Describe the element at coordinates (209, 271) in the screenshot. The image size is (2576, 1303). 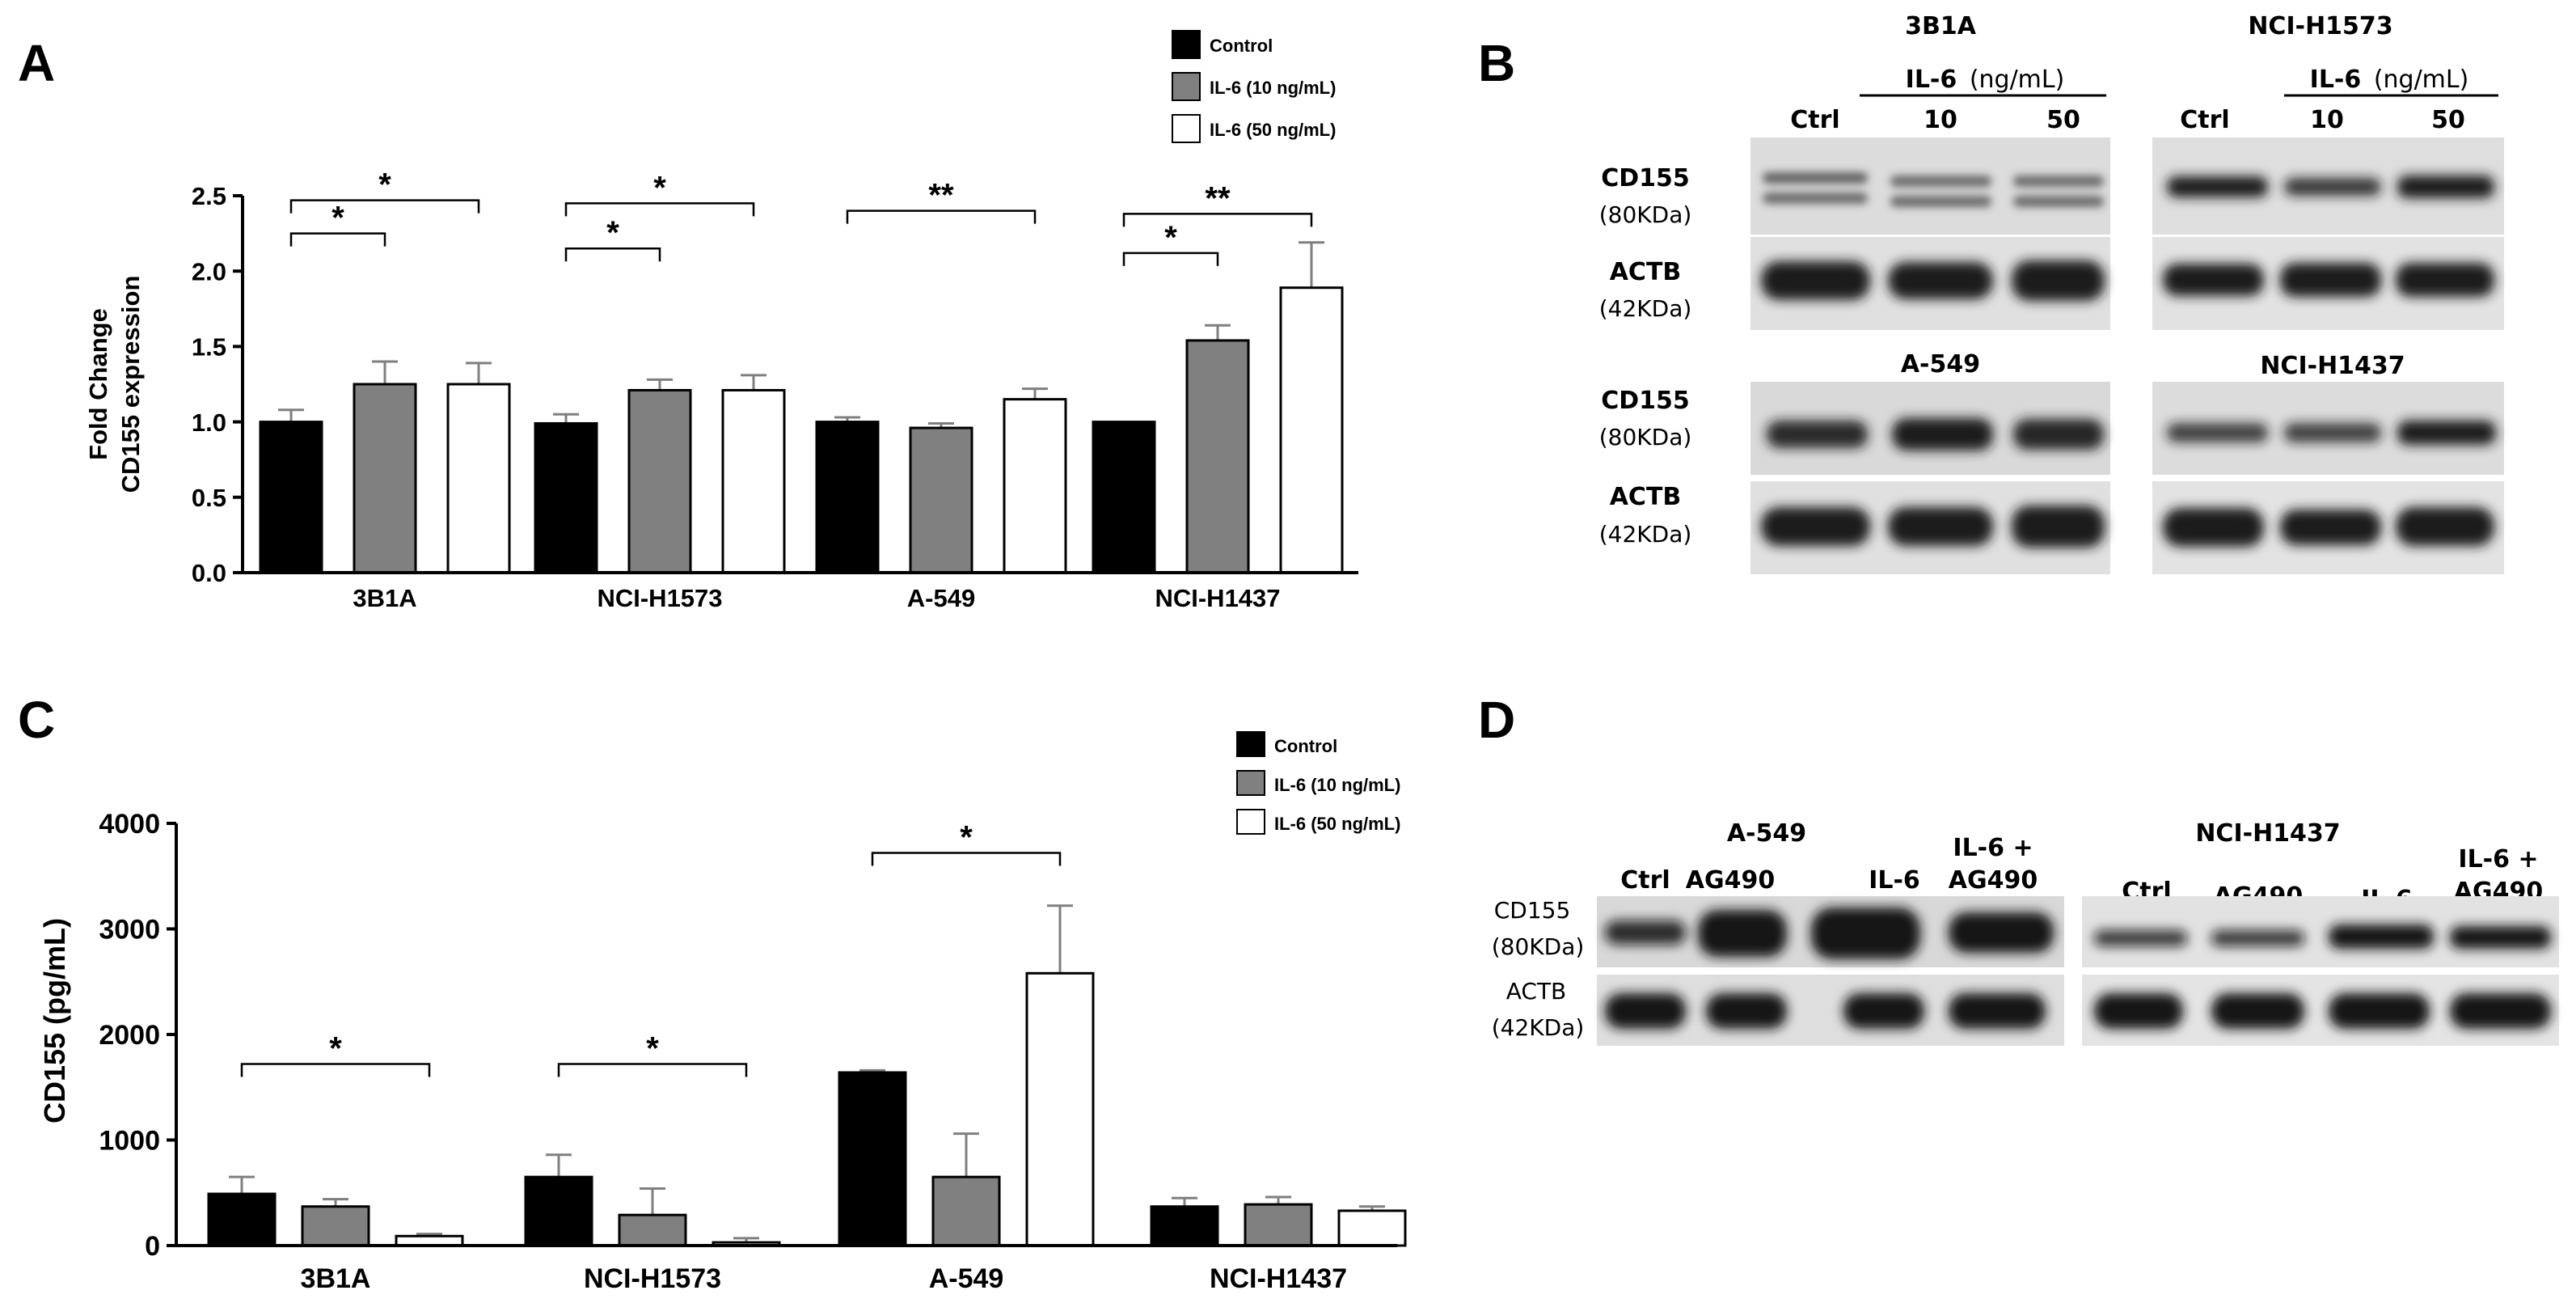
I see `y-tick-label: 2.0` at that location.